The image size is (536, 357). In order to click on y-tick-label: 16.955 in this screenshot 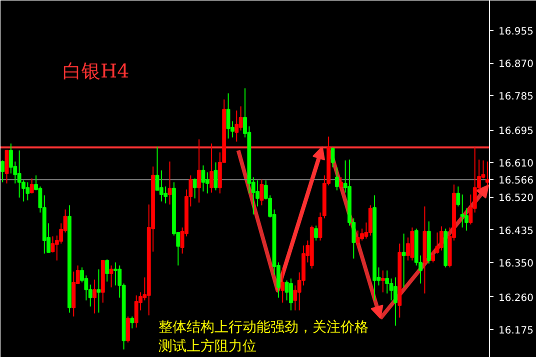, I will do `click(516, 32)`.